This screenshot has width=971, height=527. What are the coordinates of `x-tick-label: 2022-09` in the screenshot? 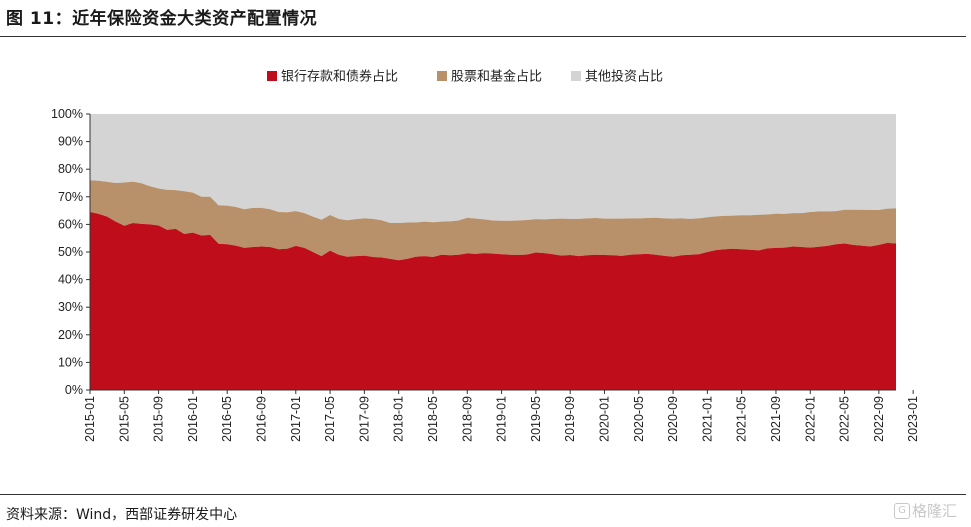 It's located at (879, 419).